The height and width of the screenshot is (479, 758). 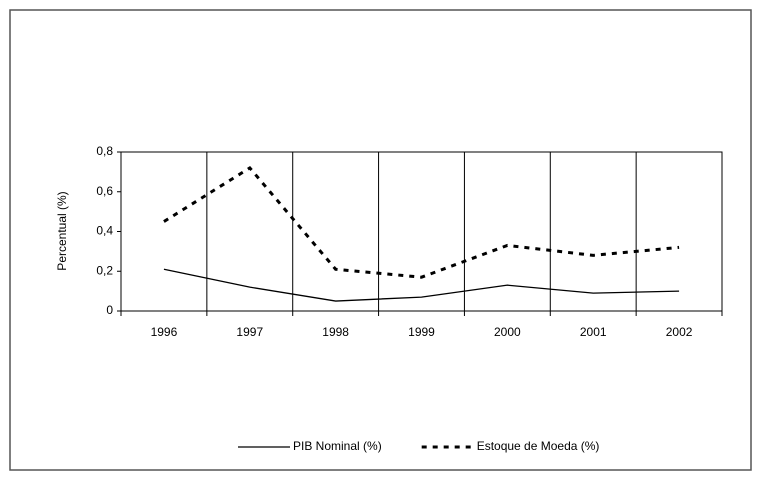 What do you see at coordinates (104, 191) in the screenshot?
I see `y-tick-label: 0,6` at bounding box center [104, 191].